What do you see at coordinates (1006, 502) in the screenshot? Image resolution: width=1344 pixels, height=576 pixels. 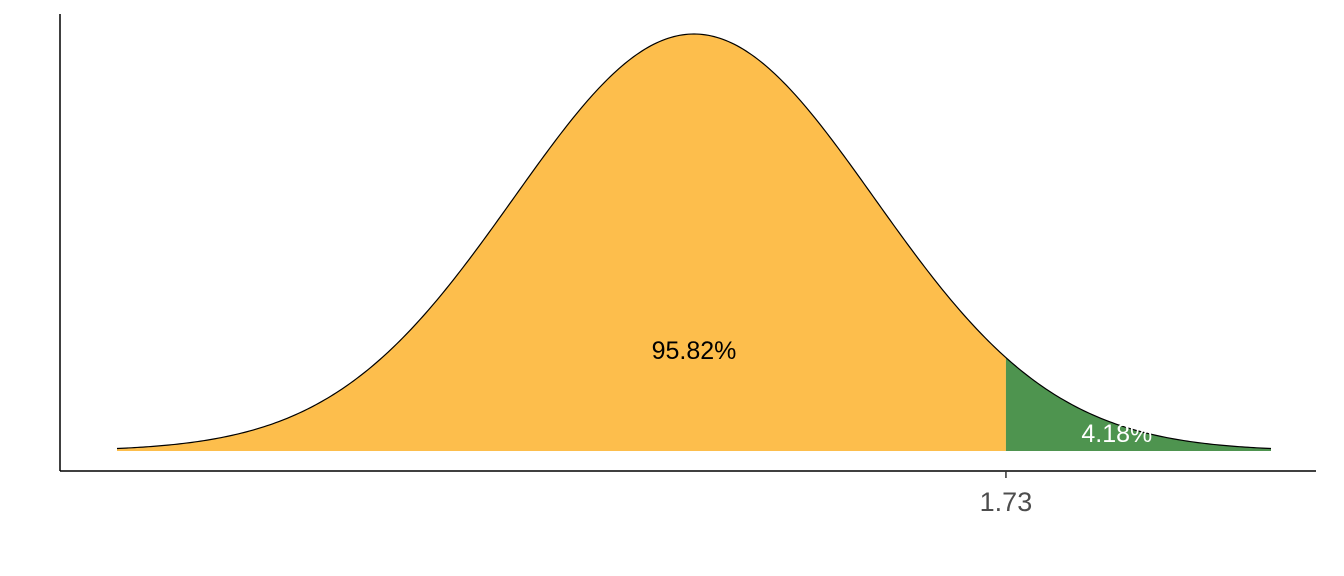 I see `x-tick-label: 1.73` at bounding box center [1006, 502].